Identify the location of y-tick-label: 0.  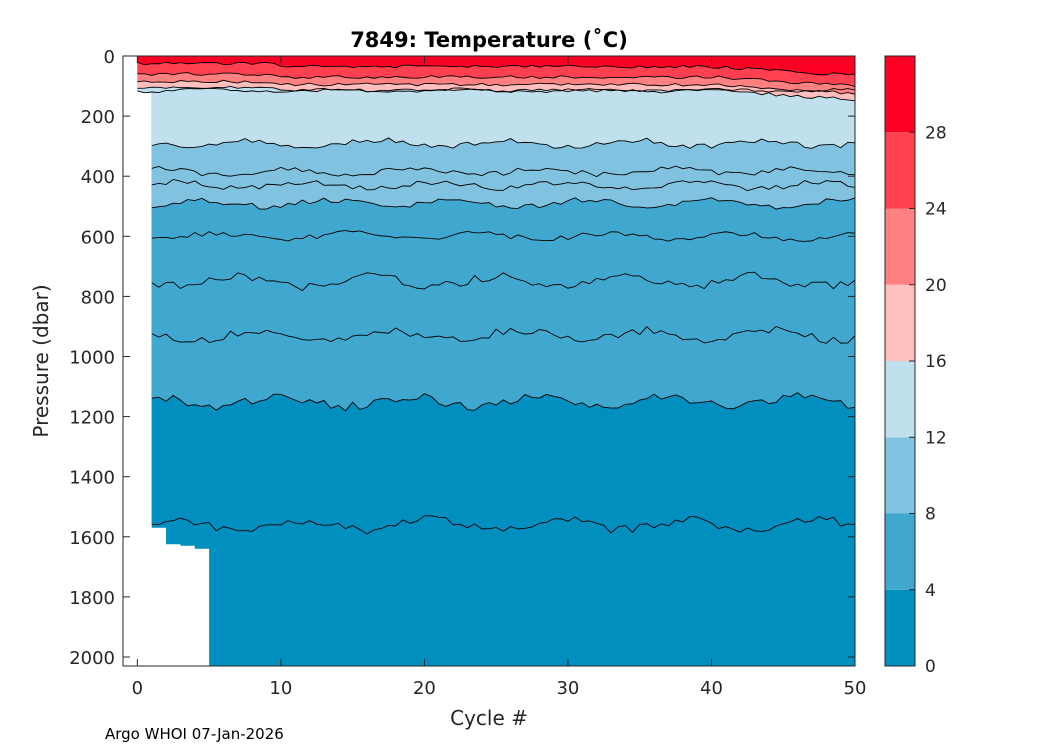
(109, 57).